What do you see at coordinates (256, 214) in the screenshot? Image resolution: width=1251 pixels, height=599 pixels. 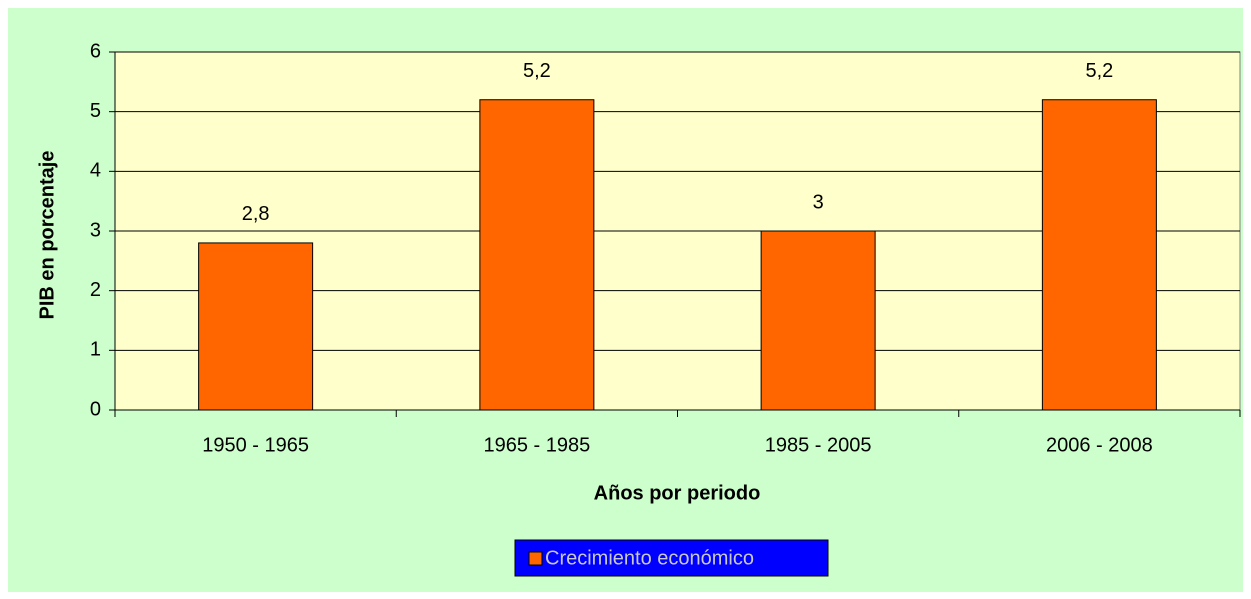 I see `data-label: 2,8` at bounding box center [256, 214].